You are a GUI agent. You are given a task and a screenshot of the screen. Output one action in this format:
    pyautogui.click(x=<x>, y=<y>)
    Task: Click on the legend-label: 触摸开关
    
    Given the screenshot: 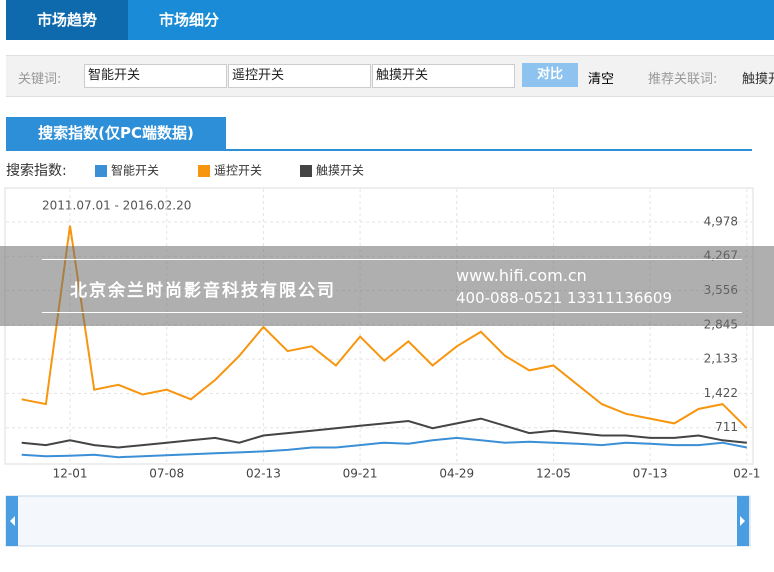 What is the action you would take?
    pyautogui.click(x=340, y=171)
    